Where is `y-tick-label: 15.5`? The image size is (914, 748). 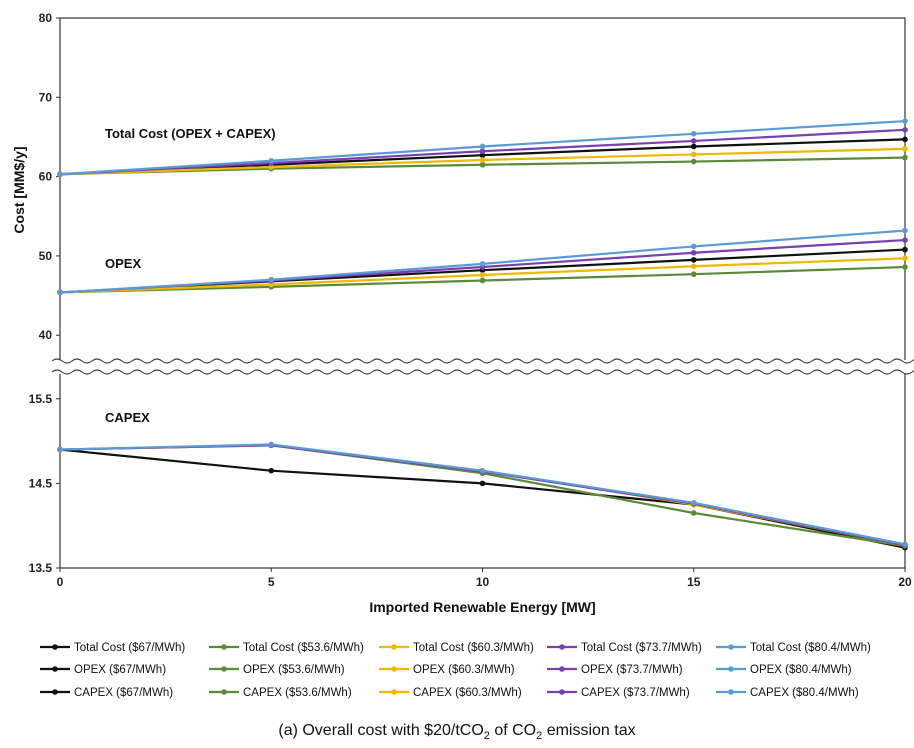 y-tick-label: 15.5 is located at coordinates (41, 399).